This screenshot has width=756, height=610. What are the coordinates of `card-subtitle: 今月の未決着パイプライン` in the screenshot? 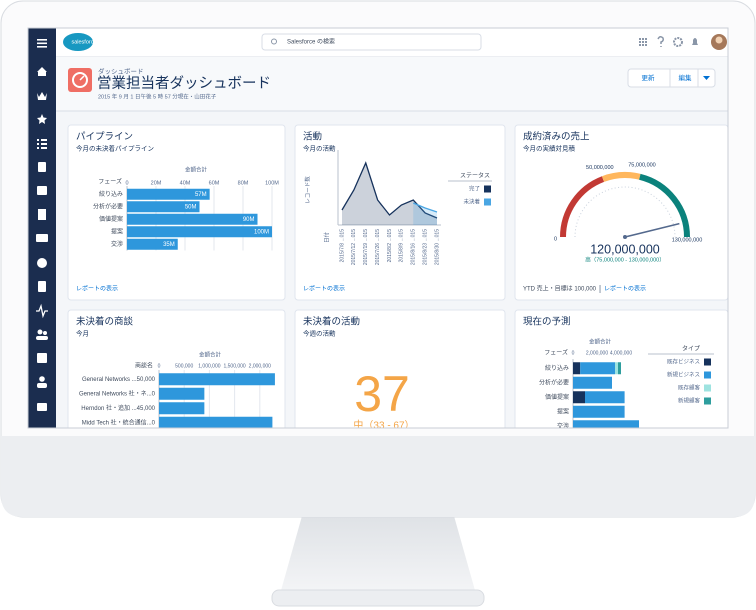 It's located at (115, 148).